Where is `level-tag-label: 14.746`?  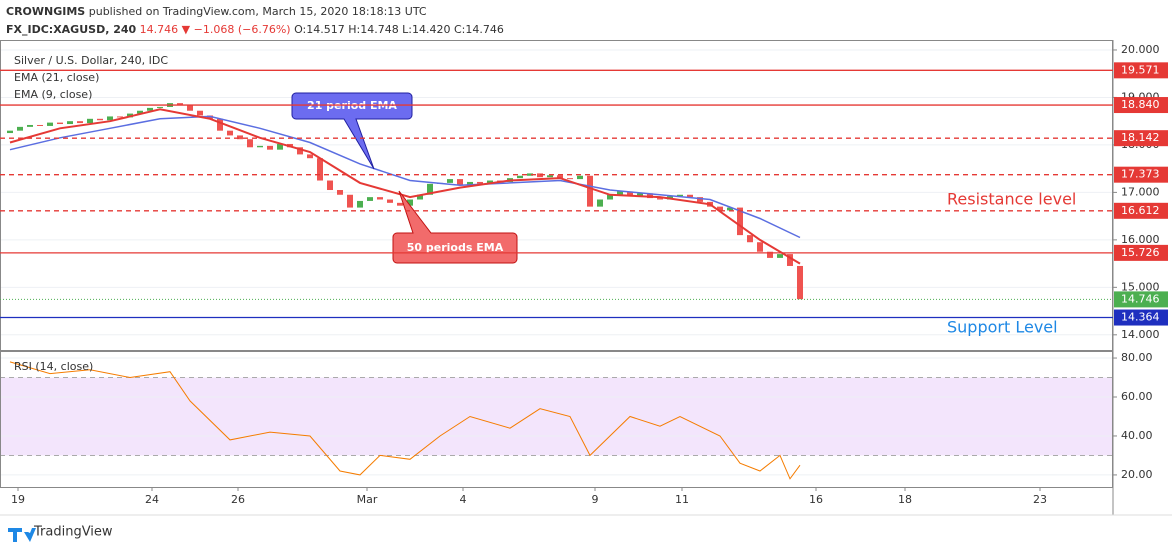
level-tag-label: 14.746 is located at coordinates (1140, 298).